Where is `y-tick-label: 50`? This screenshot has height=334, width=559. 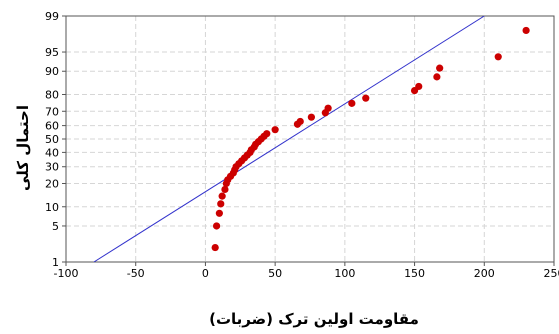 y-tick-label: 50 is located at coordinates (52, 139).